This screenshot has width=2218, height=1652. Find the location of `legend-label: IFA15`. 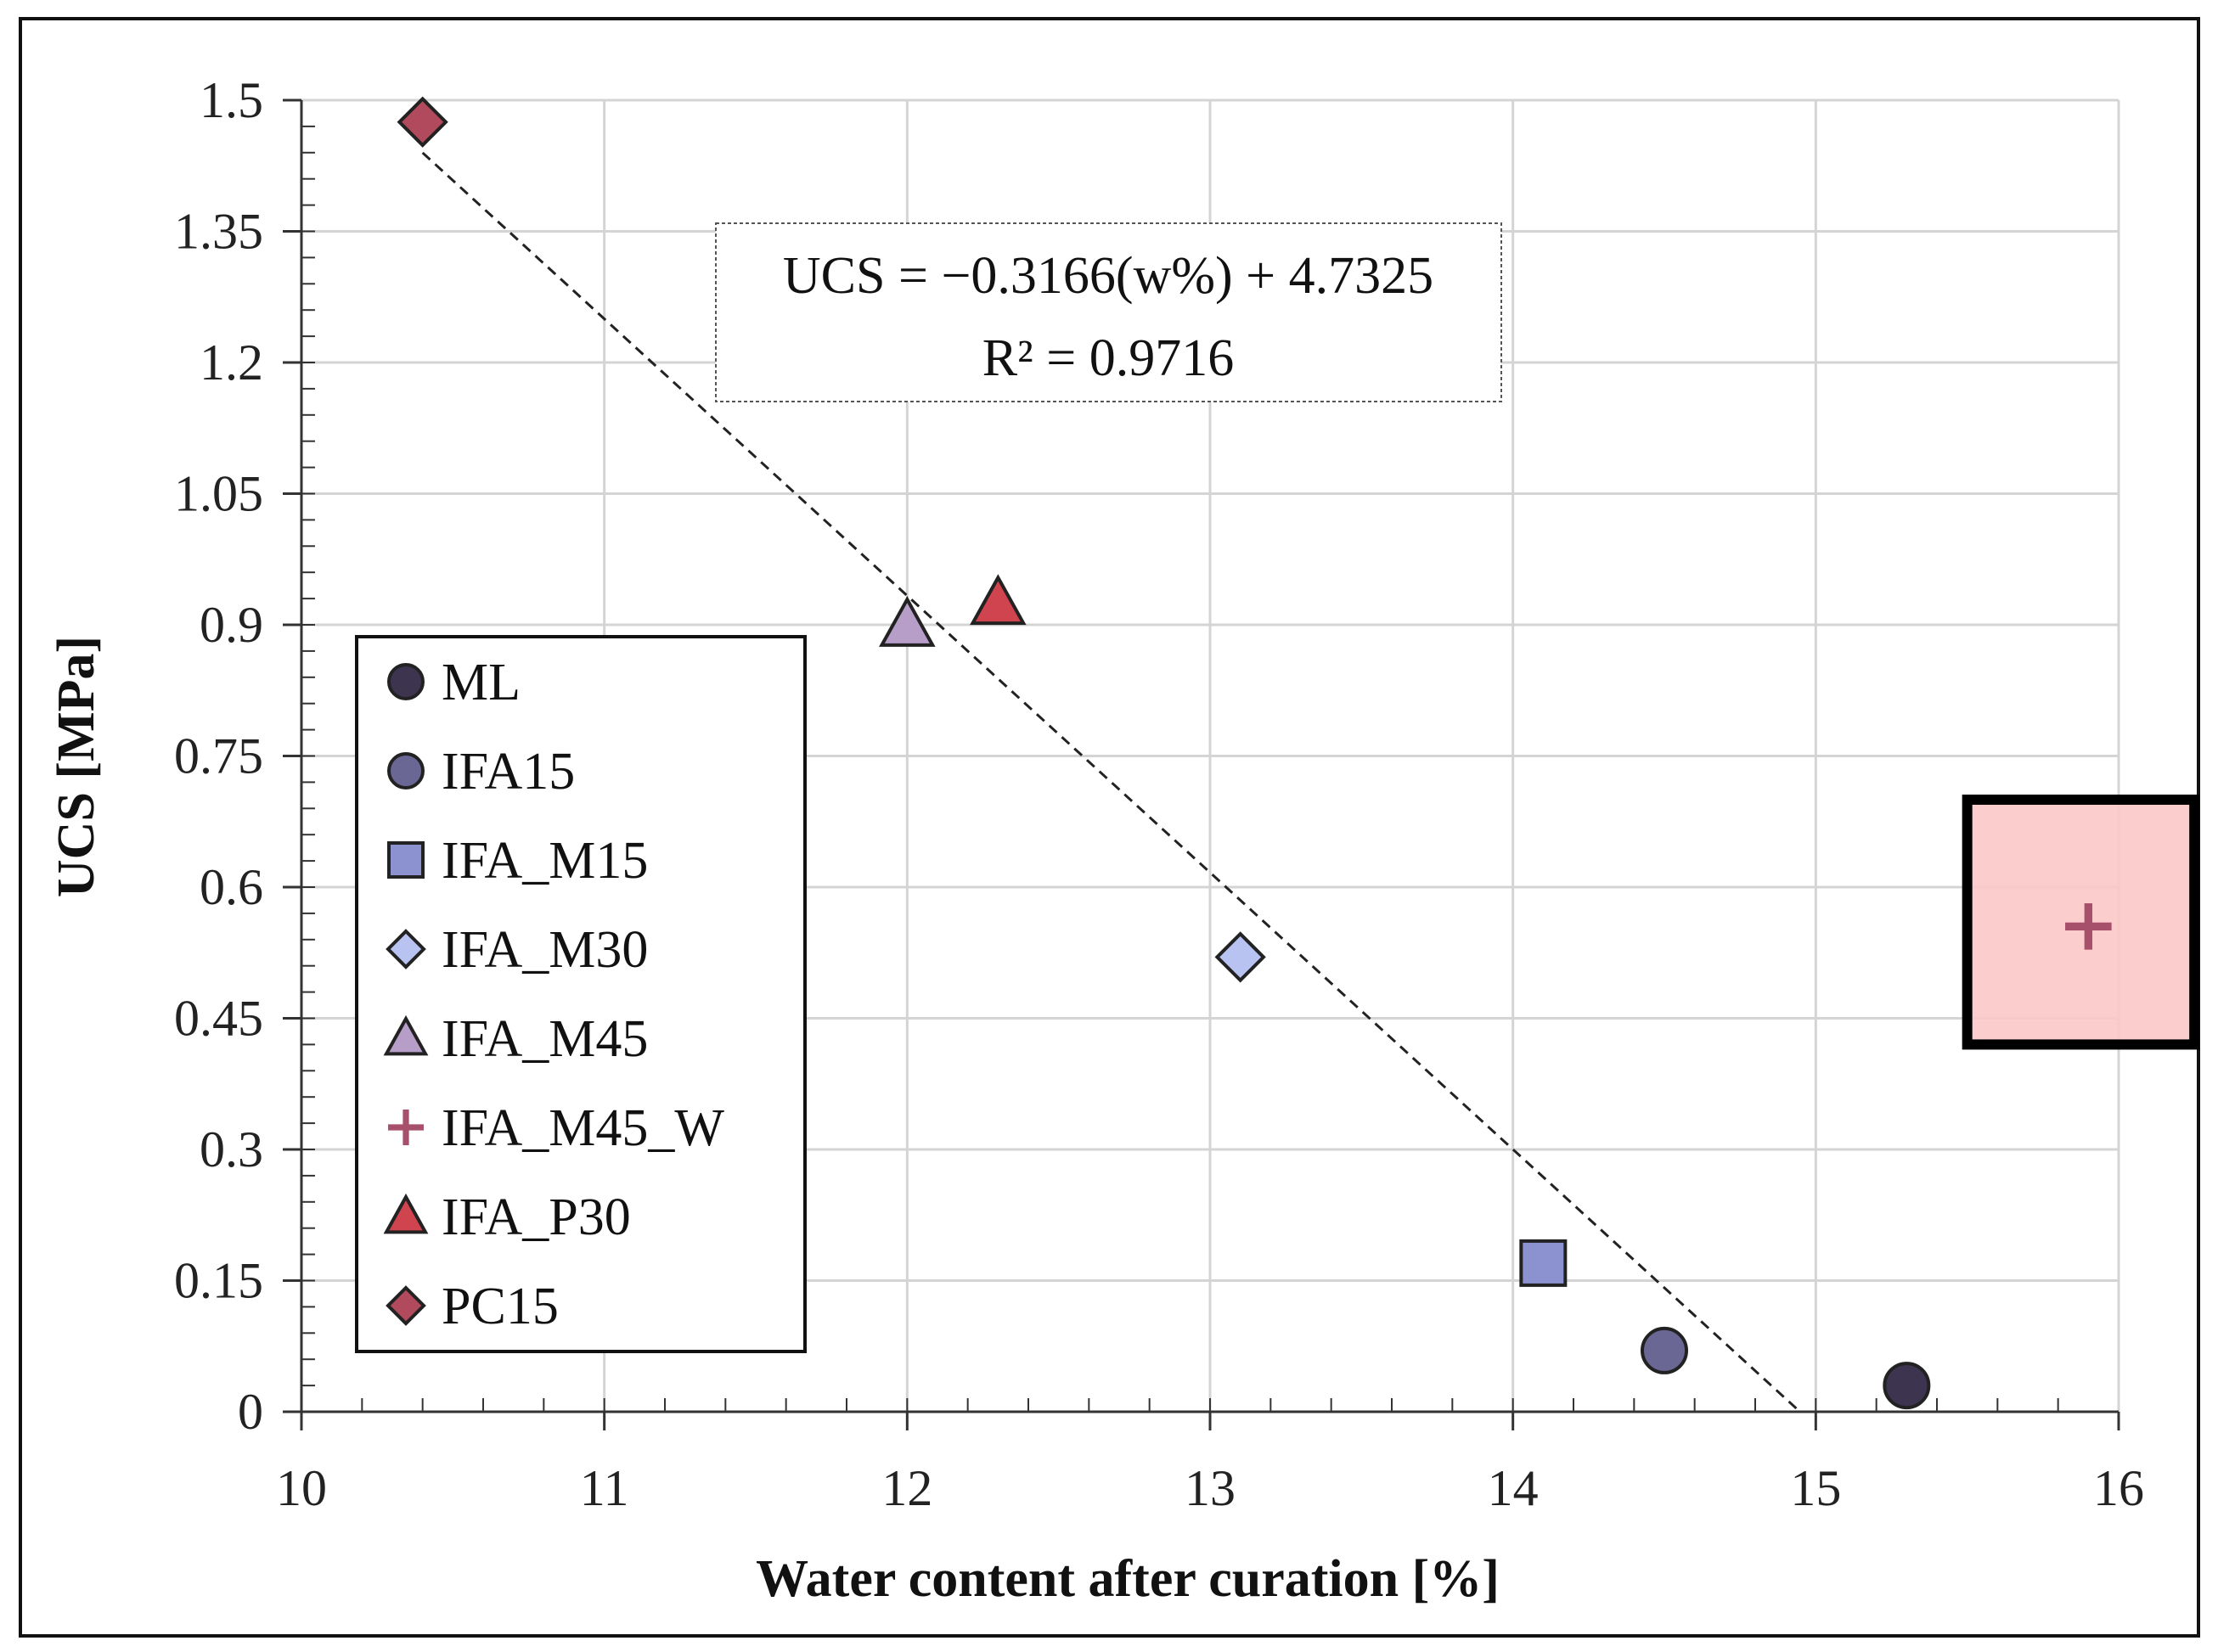

legend-label: IFA15 is located at coordinates (508, 772).